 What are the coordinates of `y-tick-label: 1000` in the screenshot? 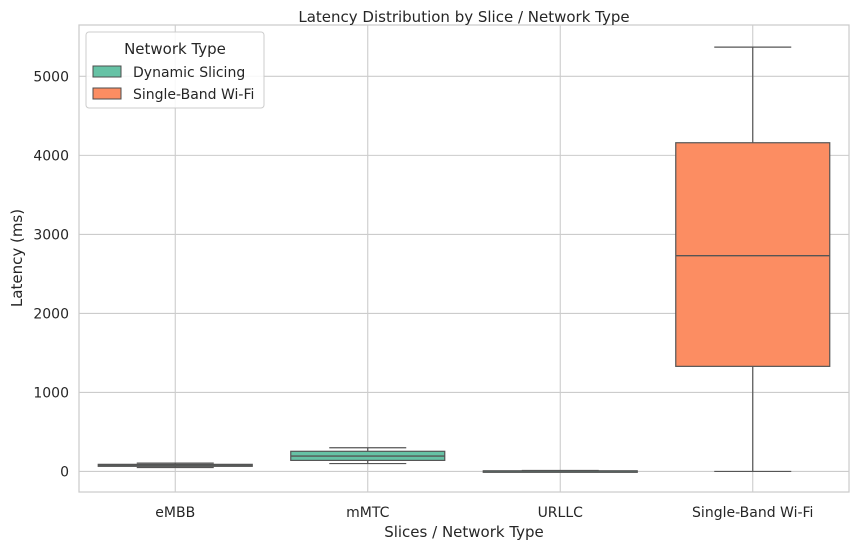 It's located at (51, 393).